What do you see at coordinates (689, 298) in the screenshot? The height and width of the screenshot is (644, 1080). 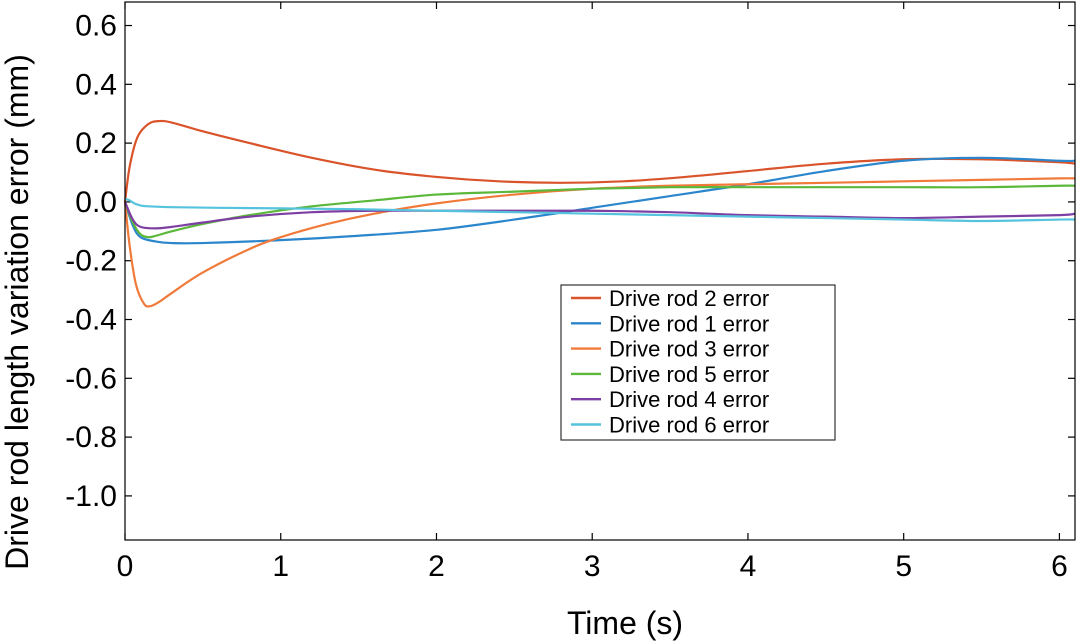 I see `legend-label-drive-rod-2-error: Drive rod 2 error` at bounding box center [689, 298].